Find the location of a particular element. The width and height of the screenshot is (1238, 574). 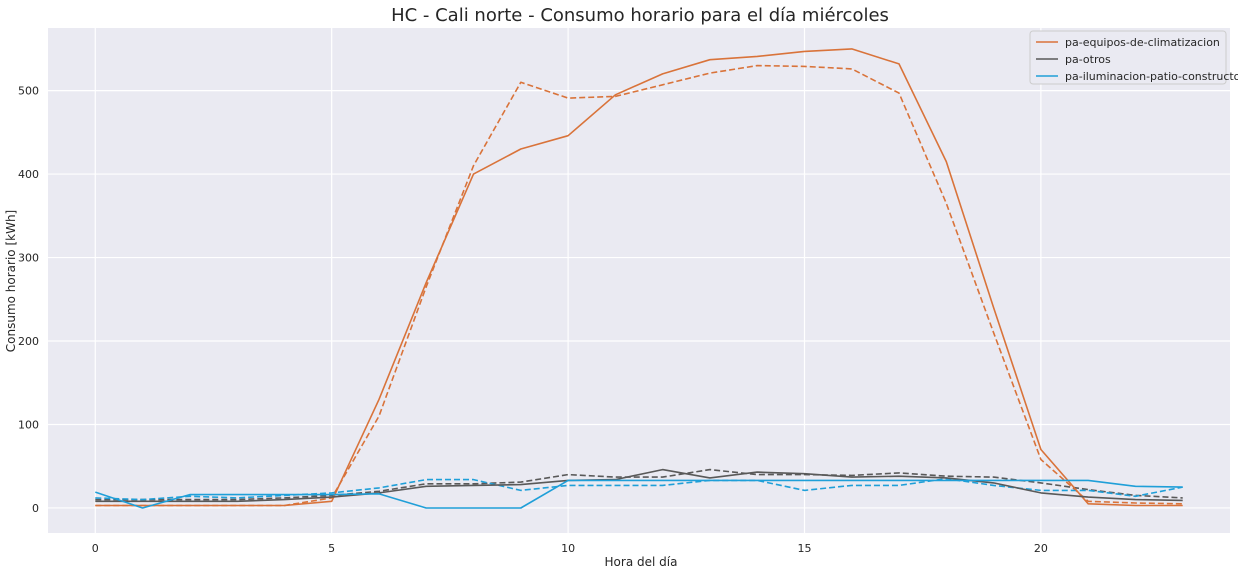

x-tick-label: 10 is located at coordinates (568, 548).